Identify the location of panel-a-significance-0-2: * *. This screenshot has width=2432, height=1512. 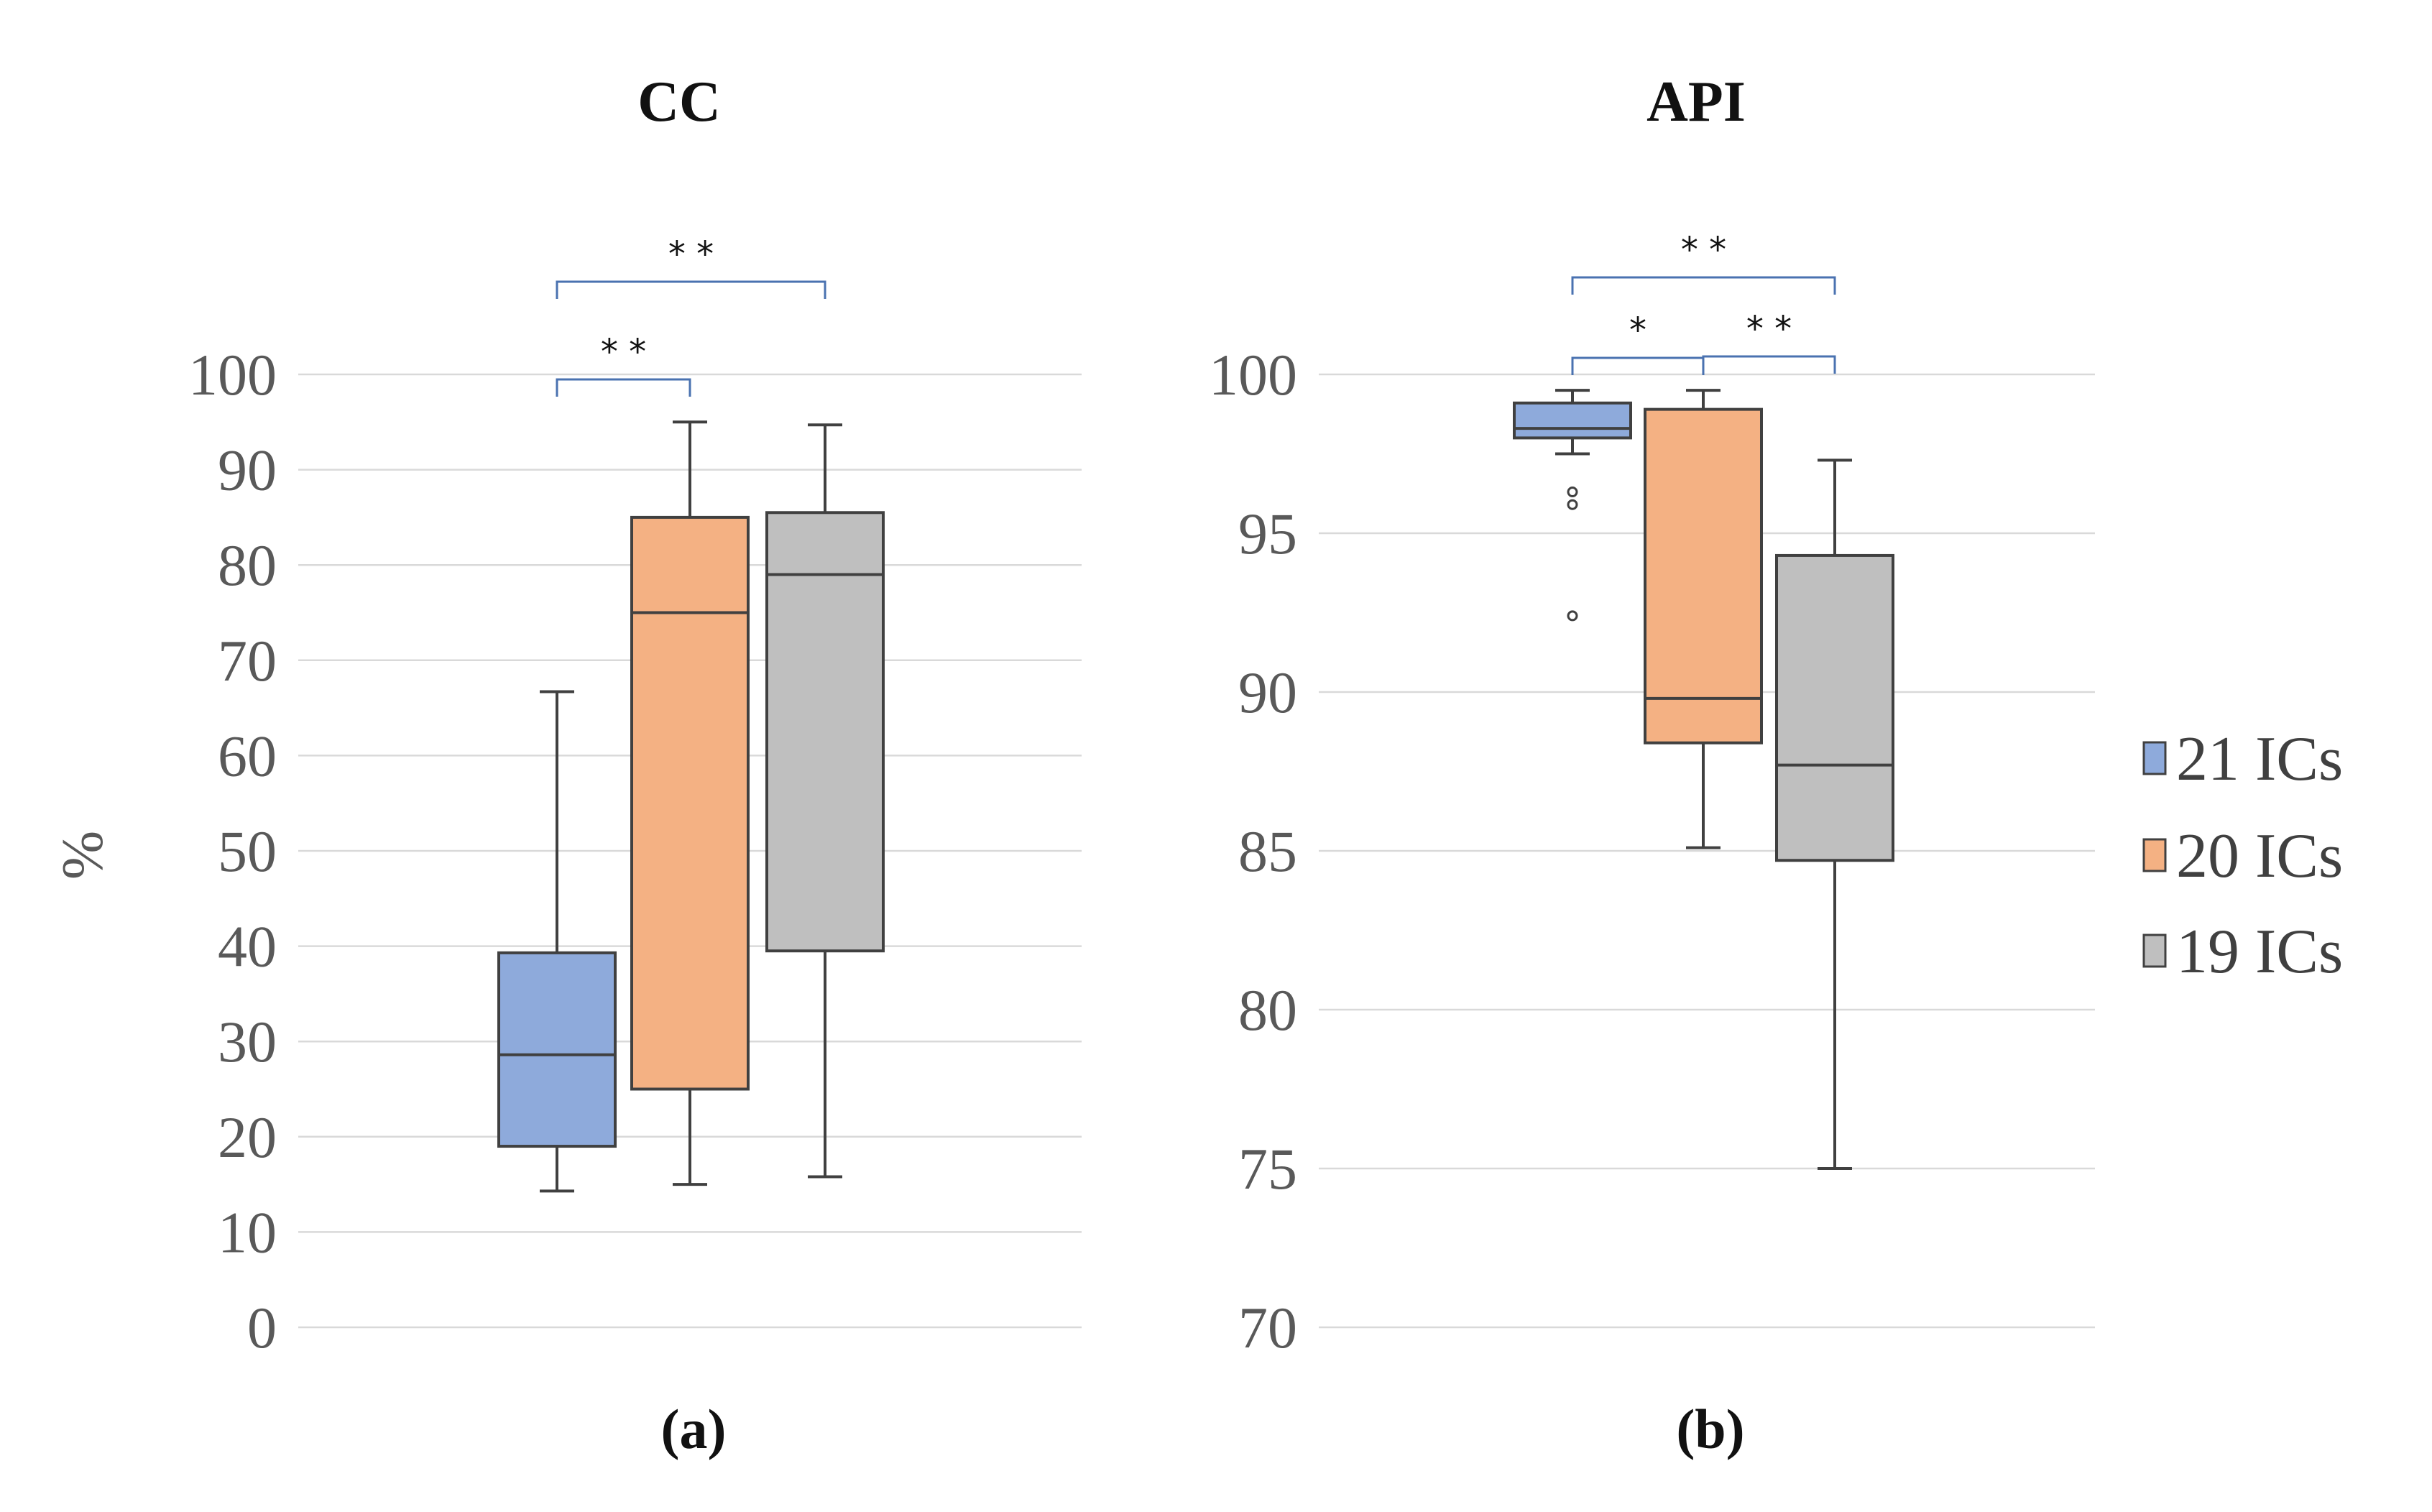
(691, 266).